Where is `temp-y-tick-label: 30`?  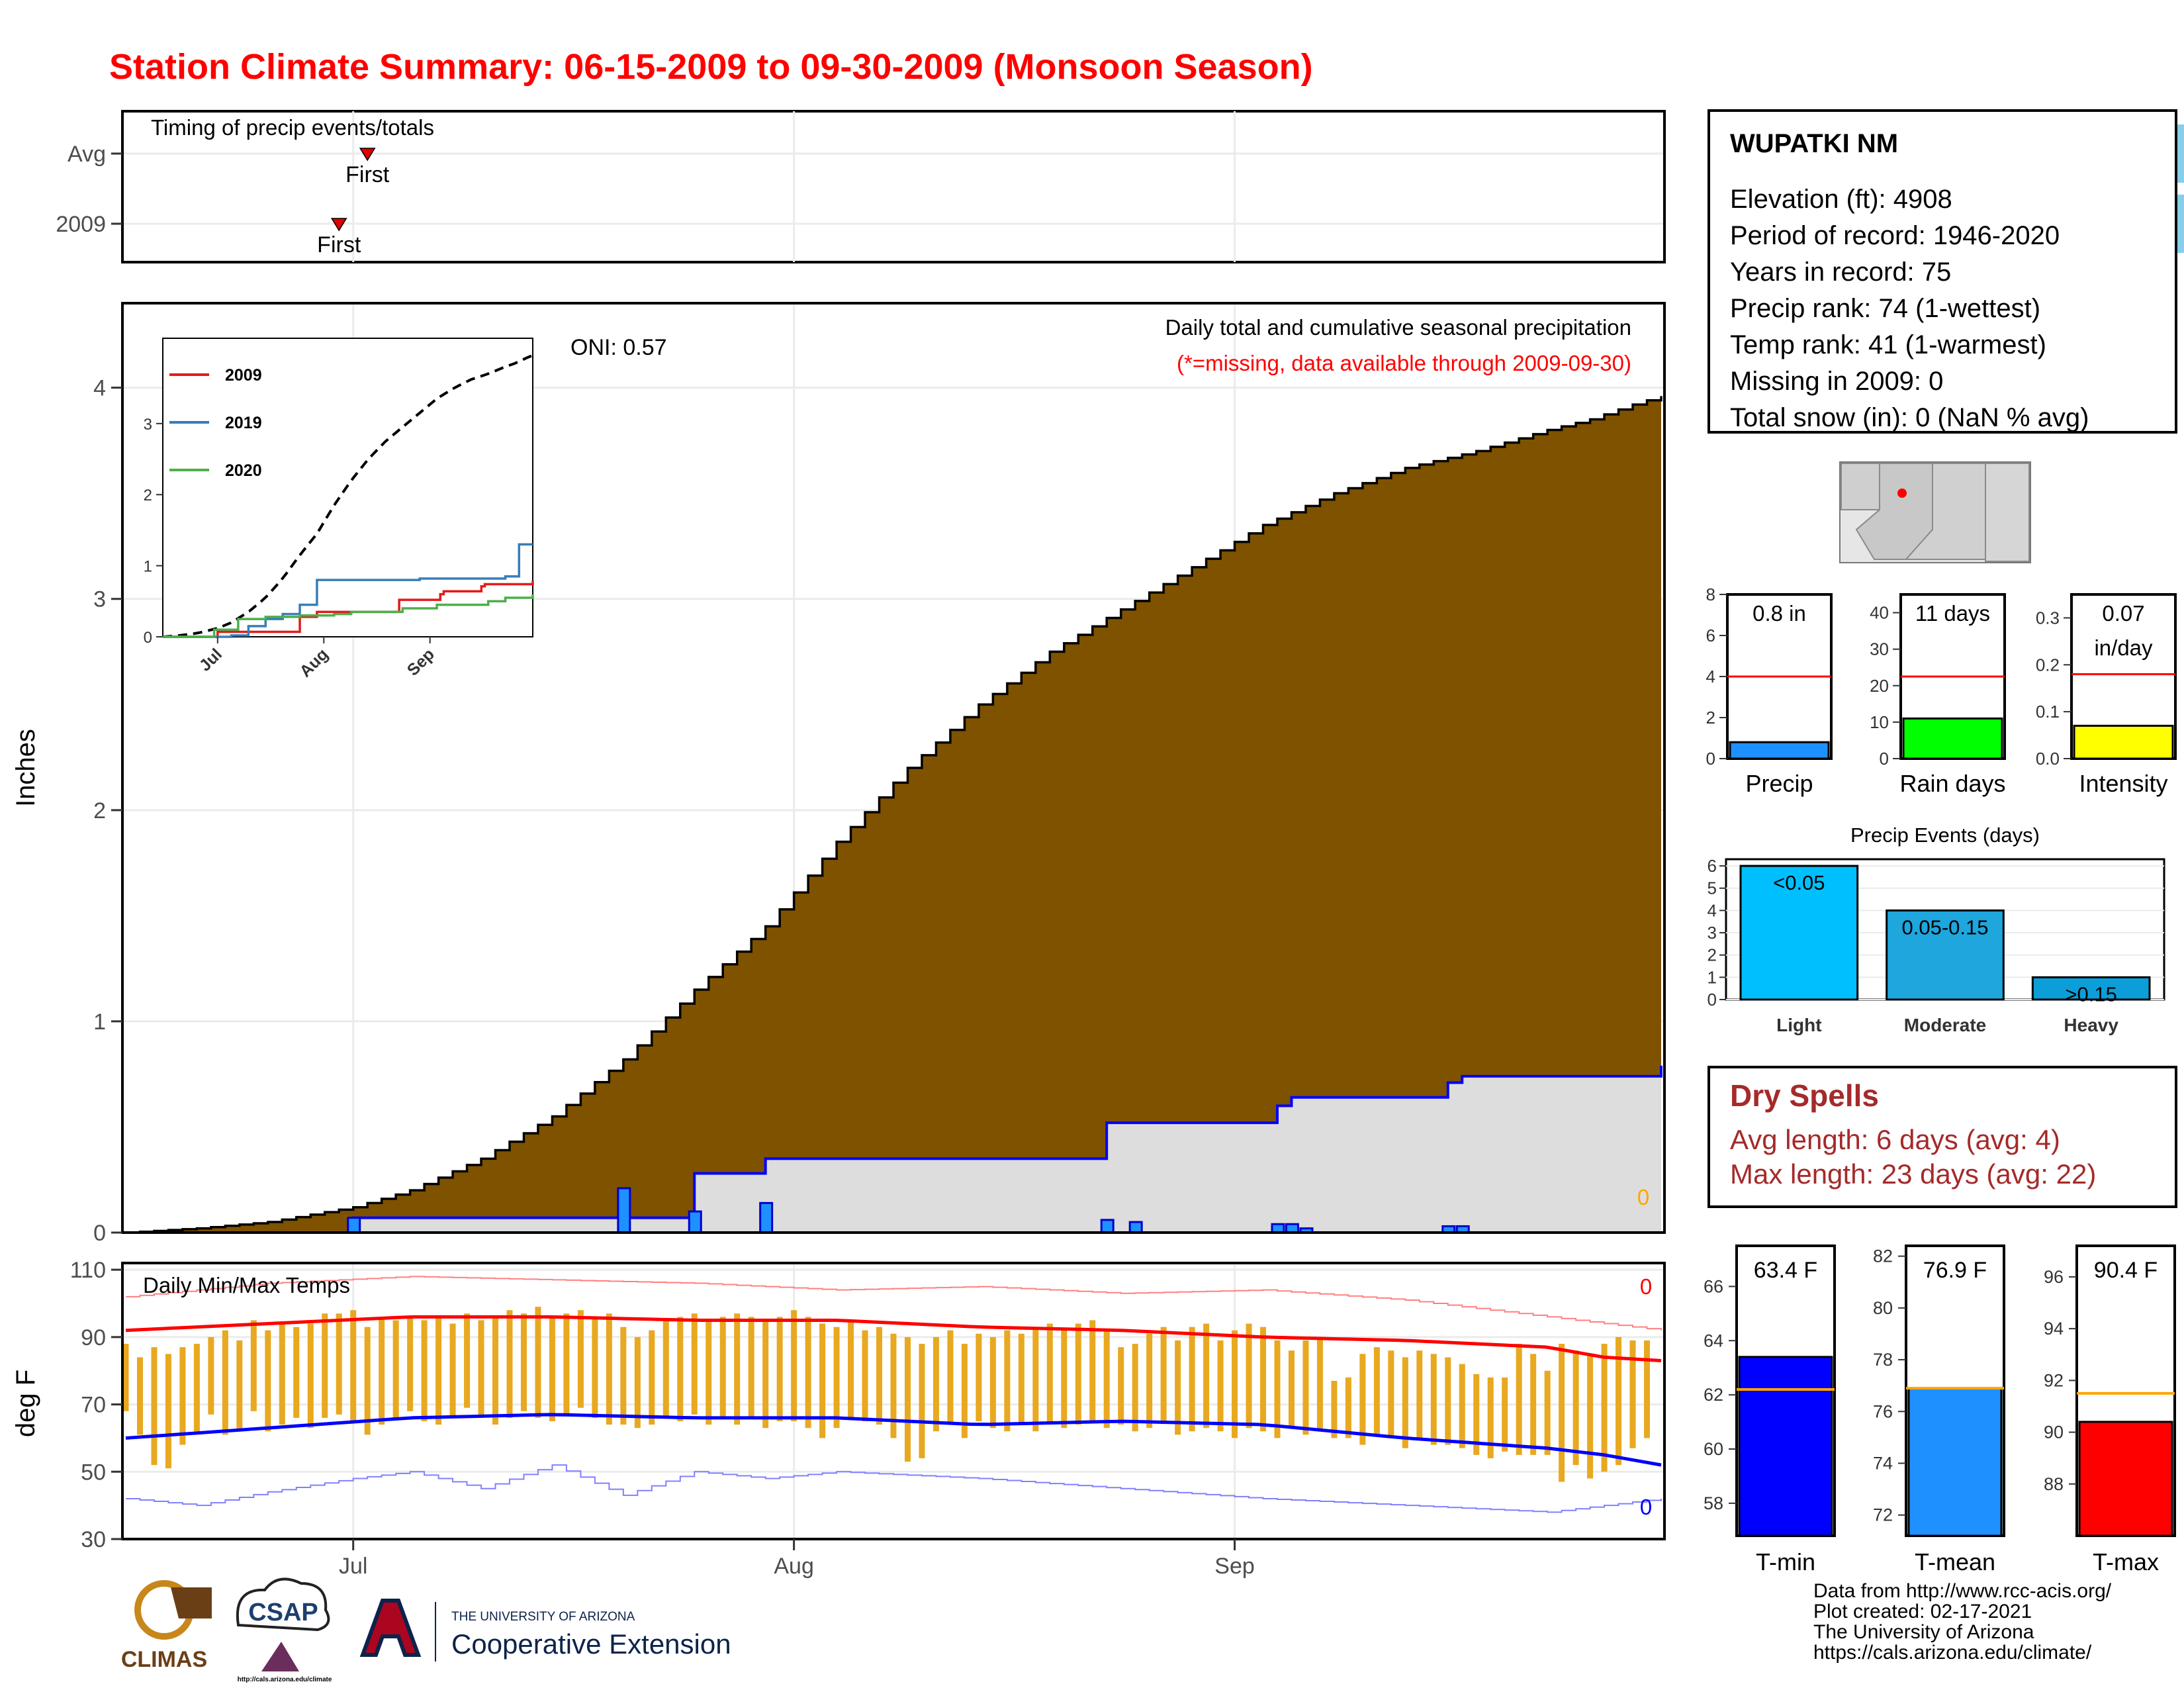 temp-y-tick-label: 30 is located at coordinates (93, 1539).